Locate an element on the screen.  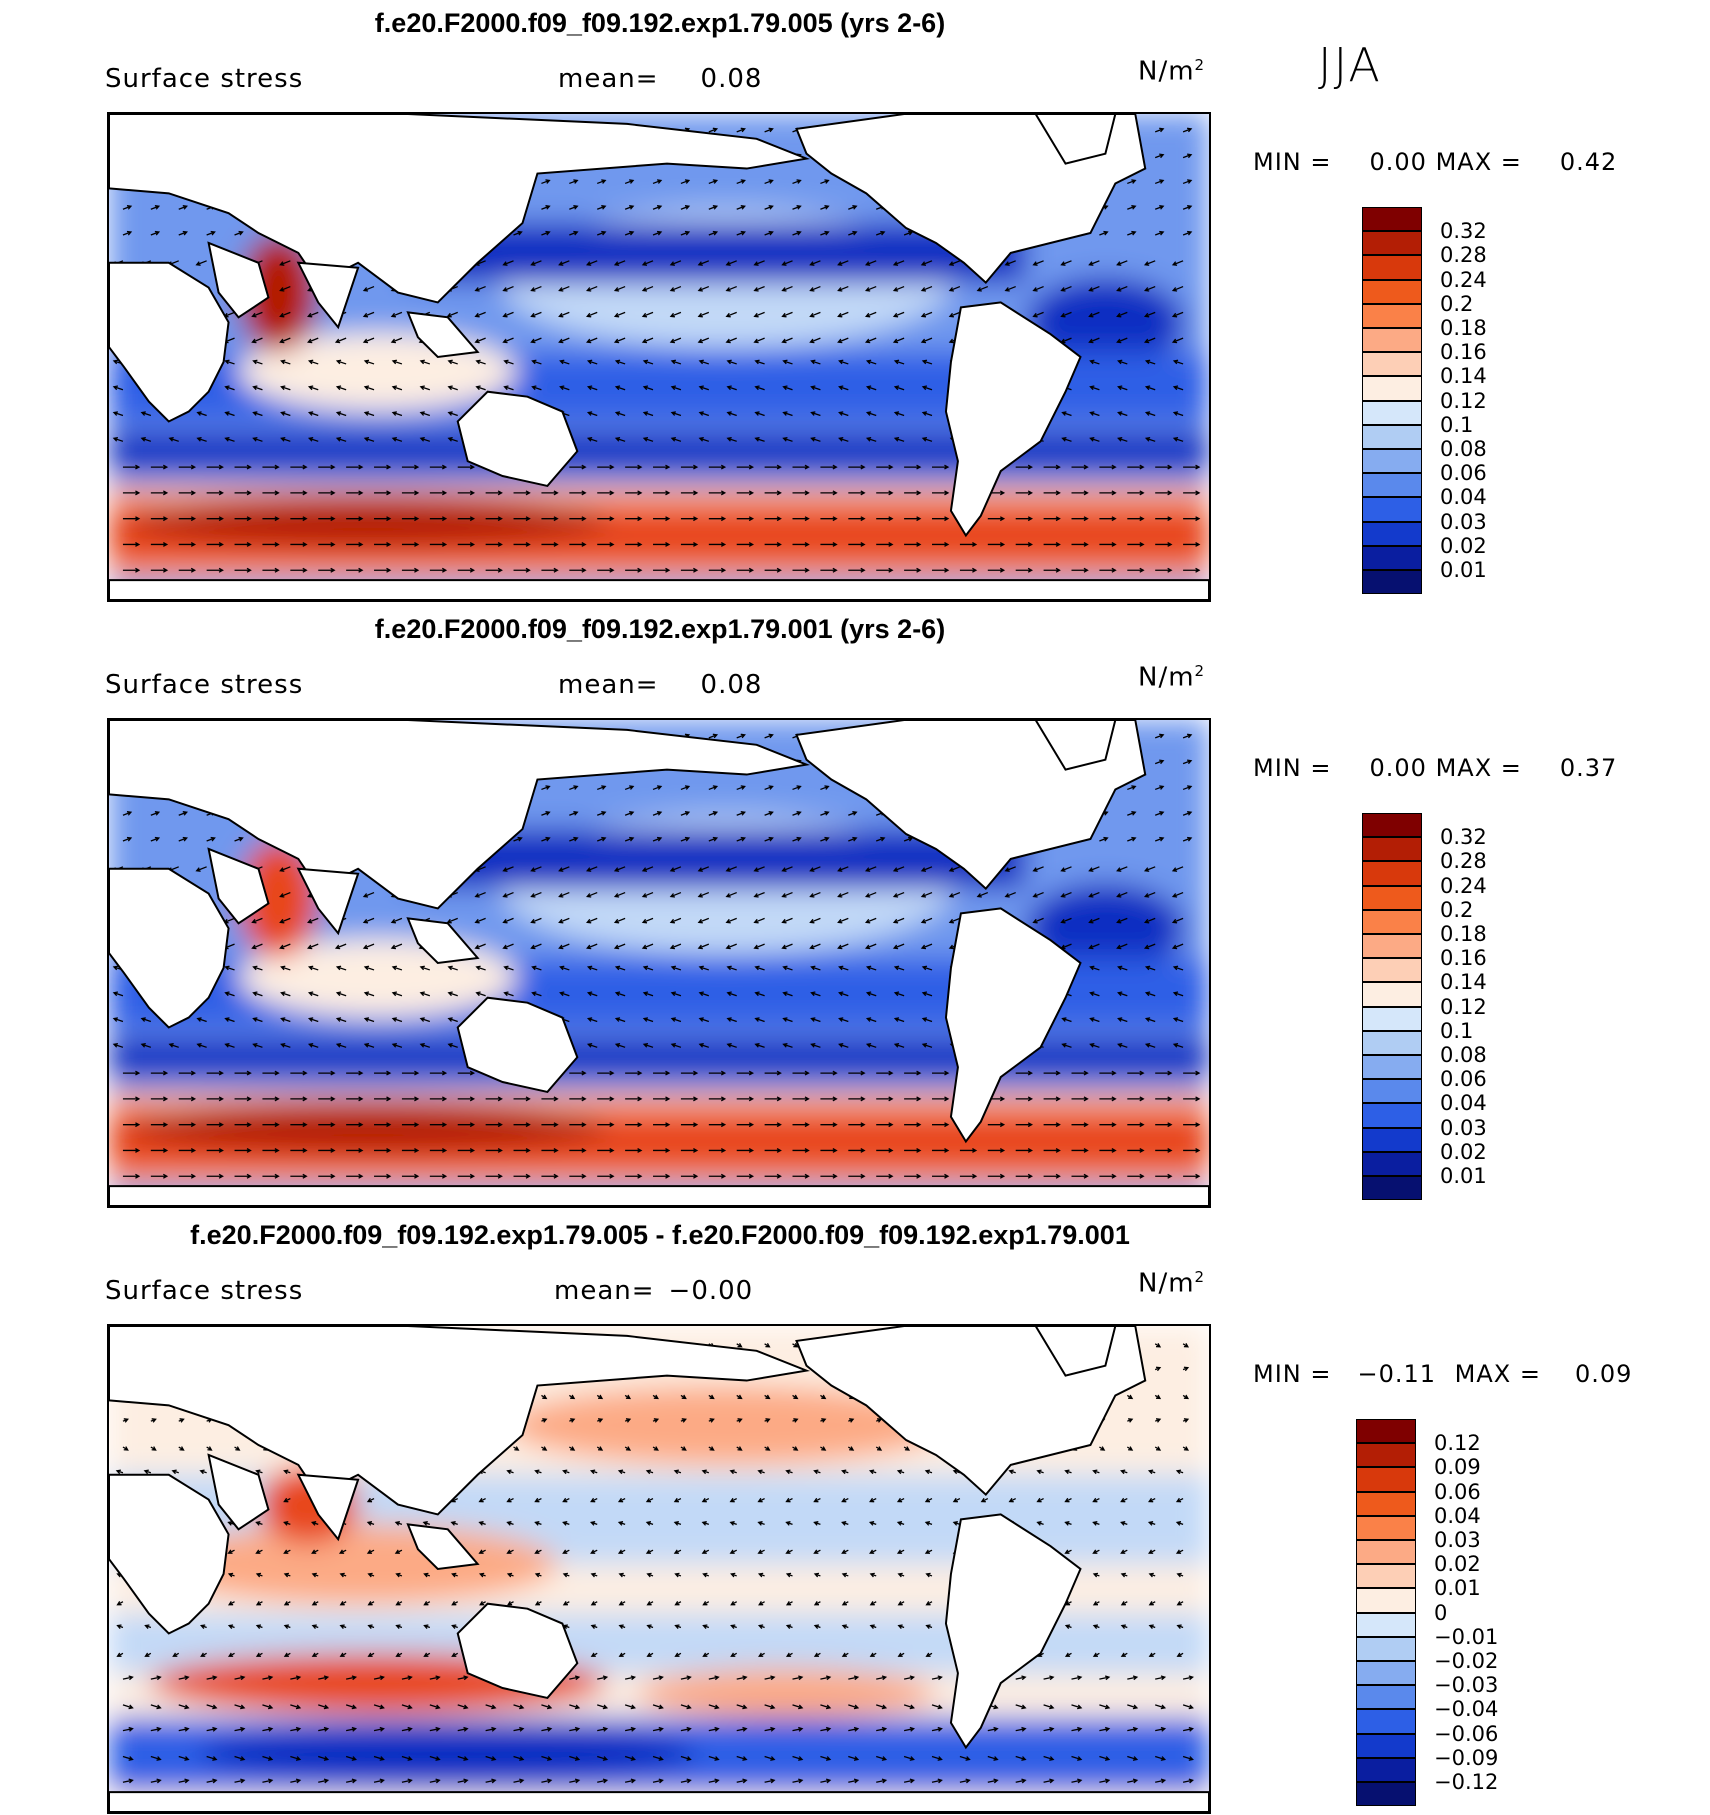
panel-3-min-value: −0.11 is located at coordinates (1397, 1374).